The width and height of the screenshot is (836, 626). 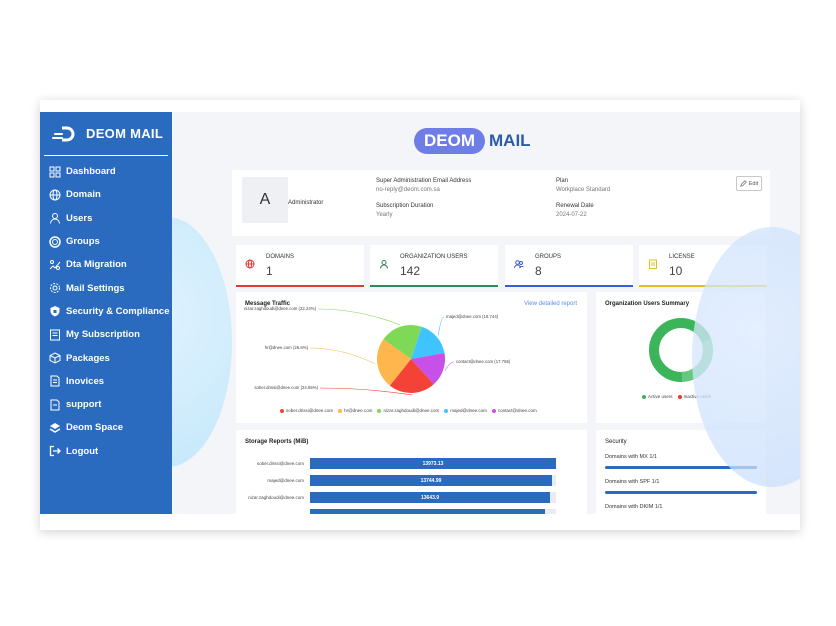 I want to click on sidebar-item-my-subscription: My Subscription, so click(x=106, y=334).